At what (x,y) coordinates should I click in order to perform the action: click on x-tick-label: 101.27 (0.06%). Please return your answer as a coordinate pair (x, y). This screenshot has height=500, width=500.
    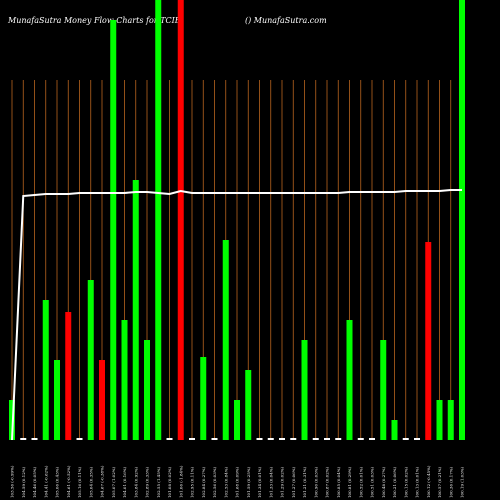
    Looking at the image, I should click on (293, 482).